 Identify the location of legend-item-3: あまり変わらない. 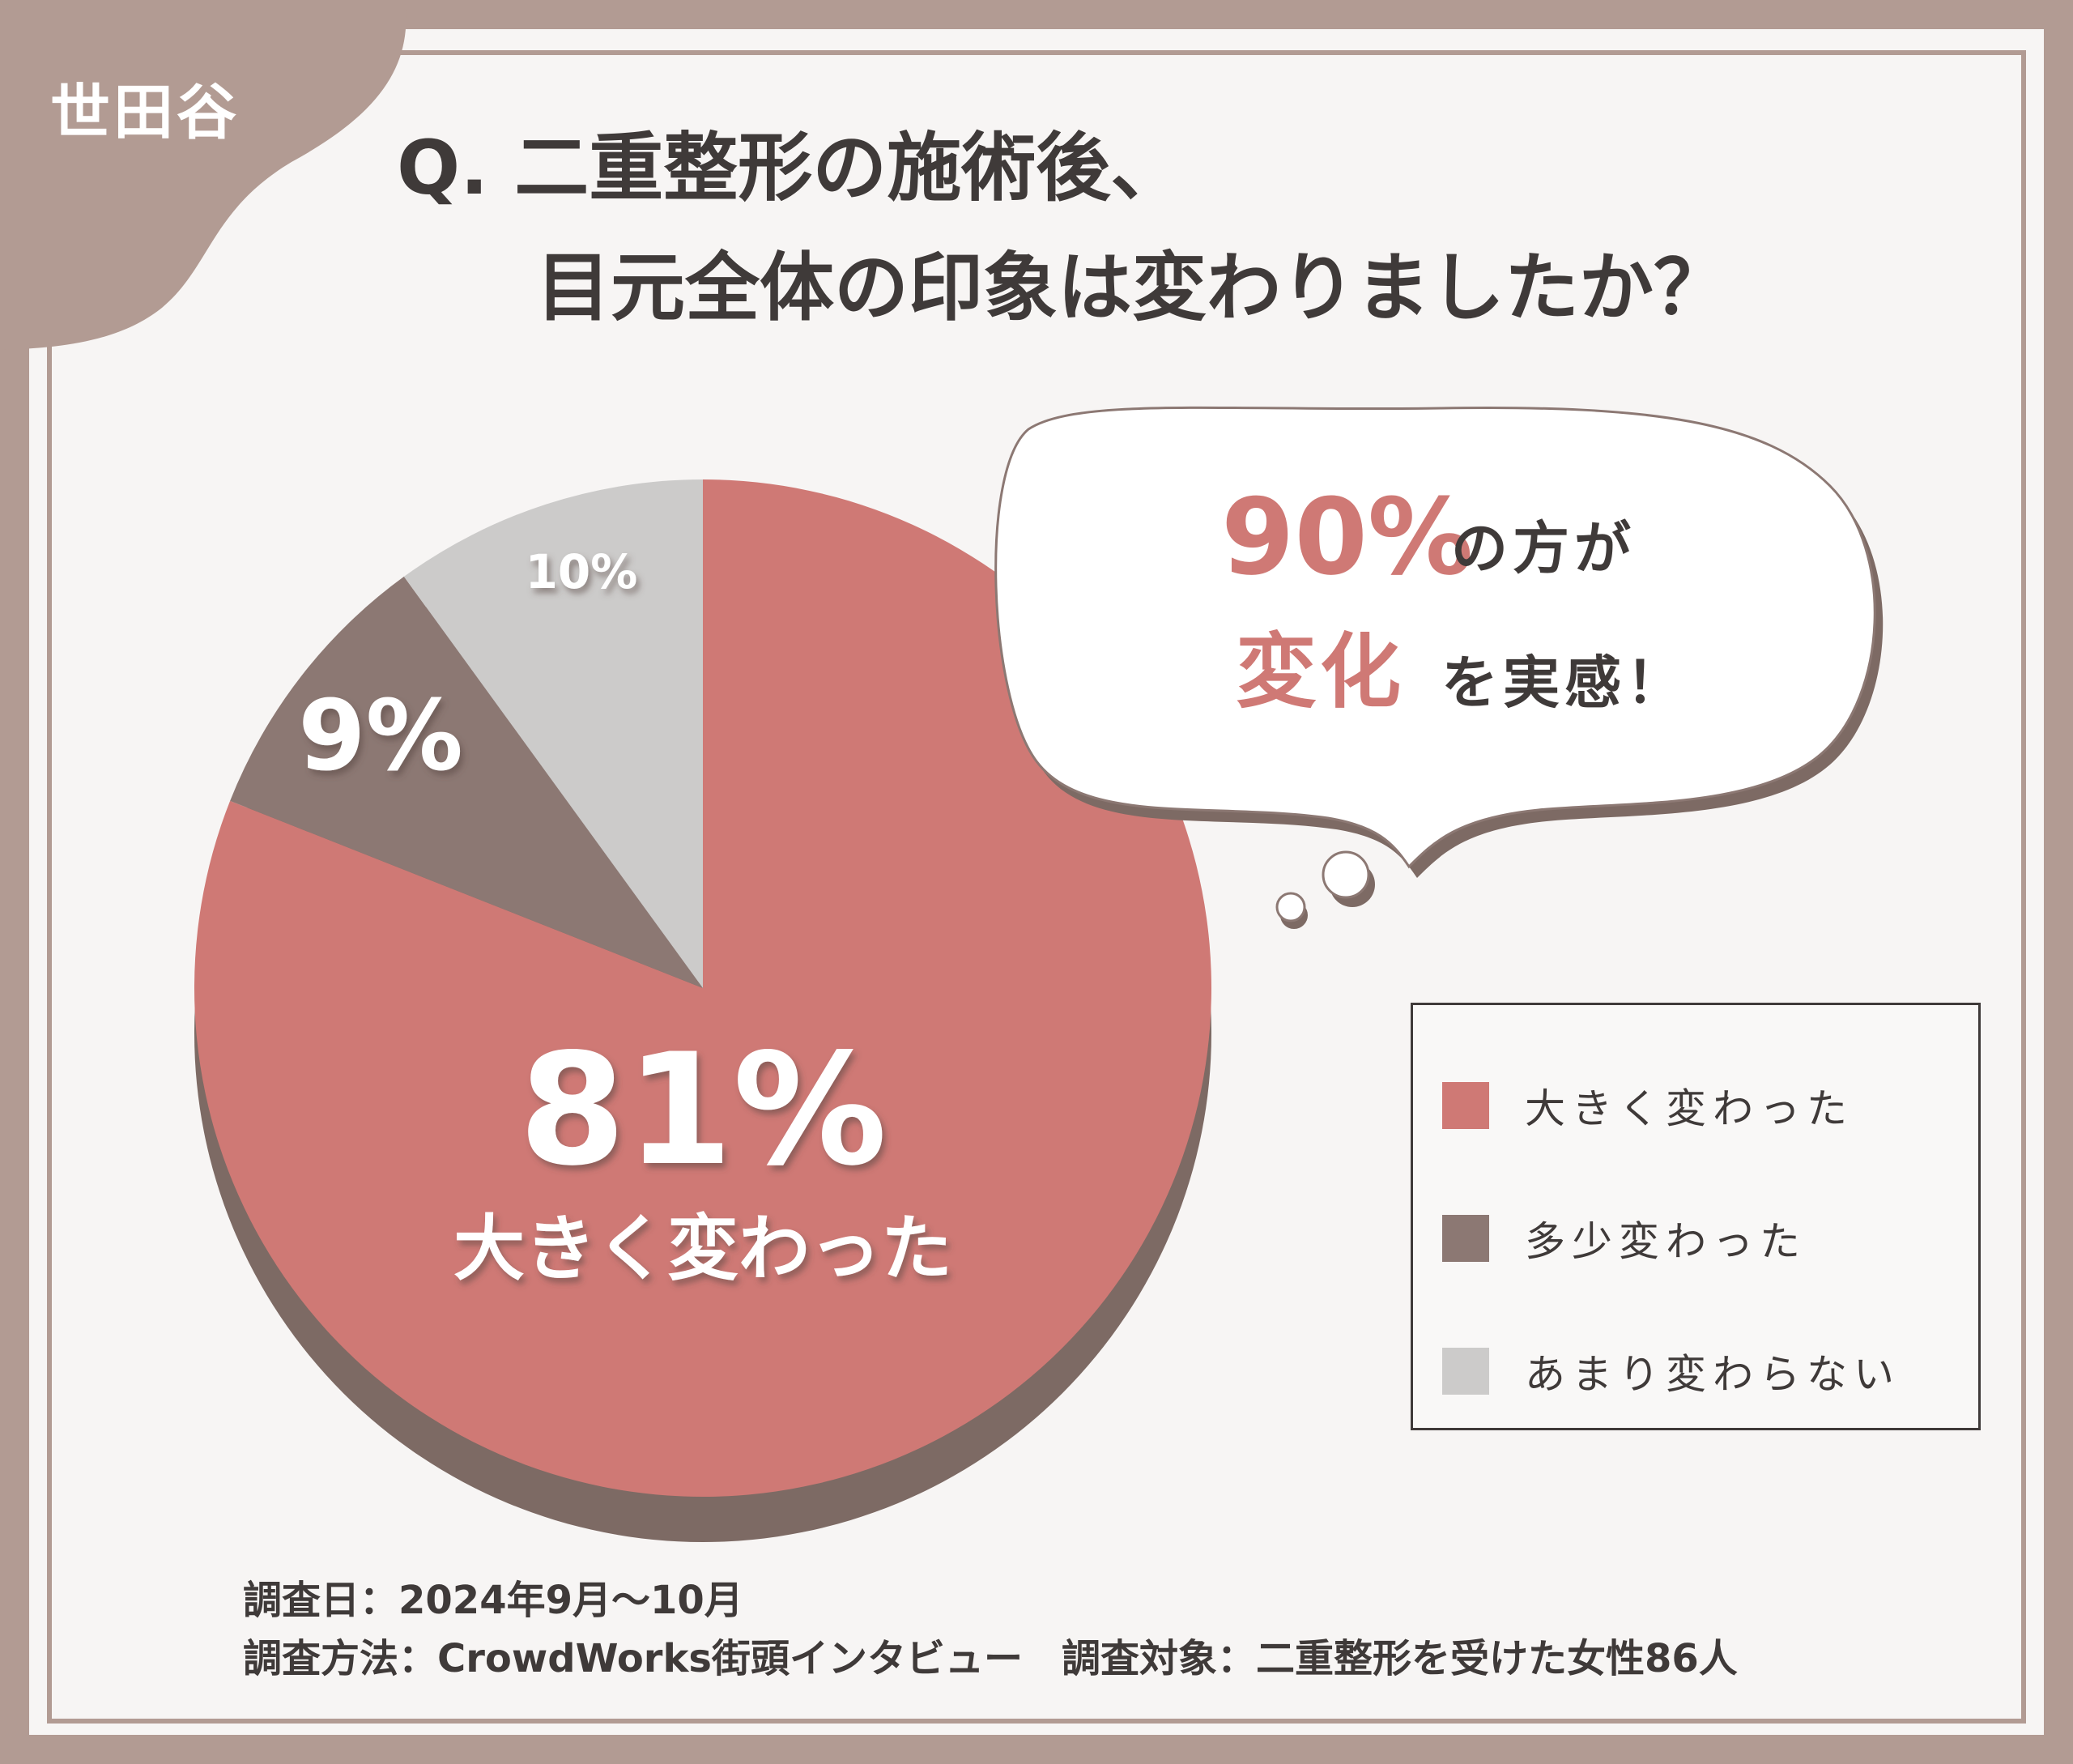
(1671, 1372).